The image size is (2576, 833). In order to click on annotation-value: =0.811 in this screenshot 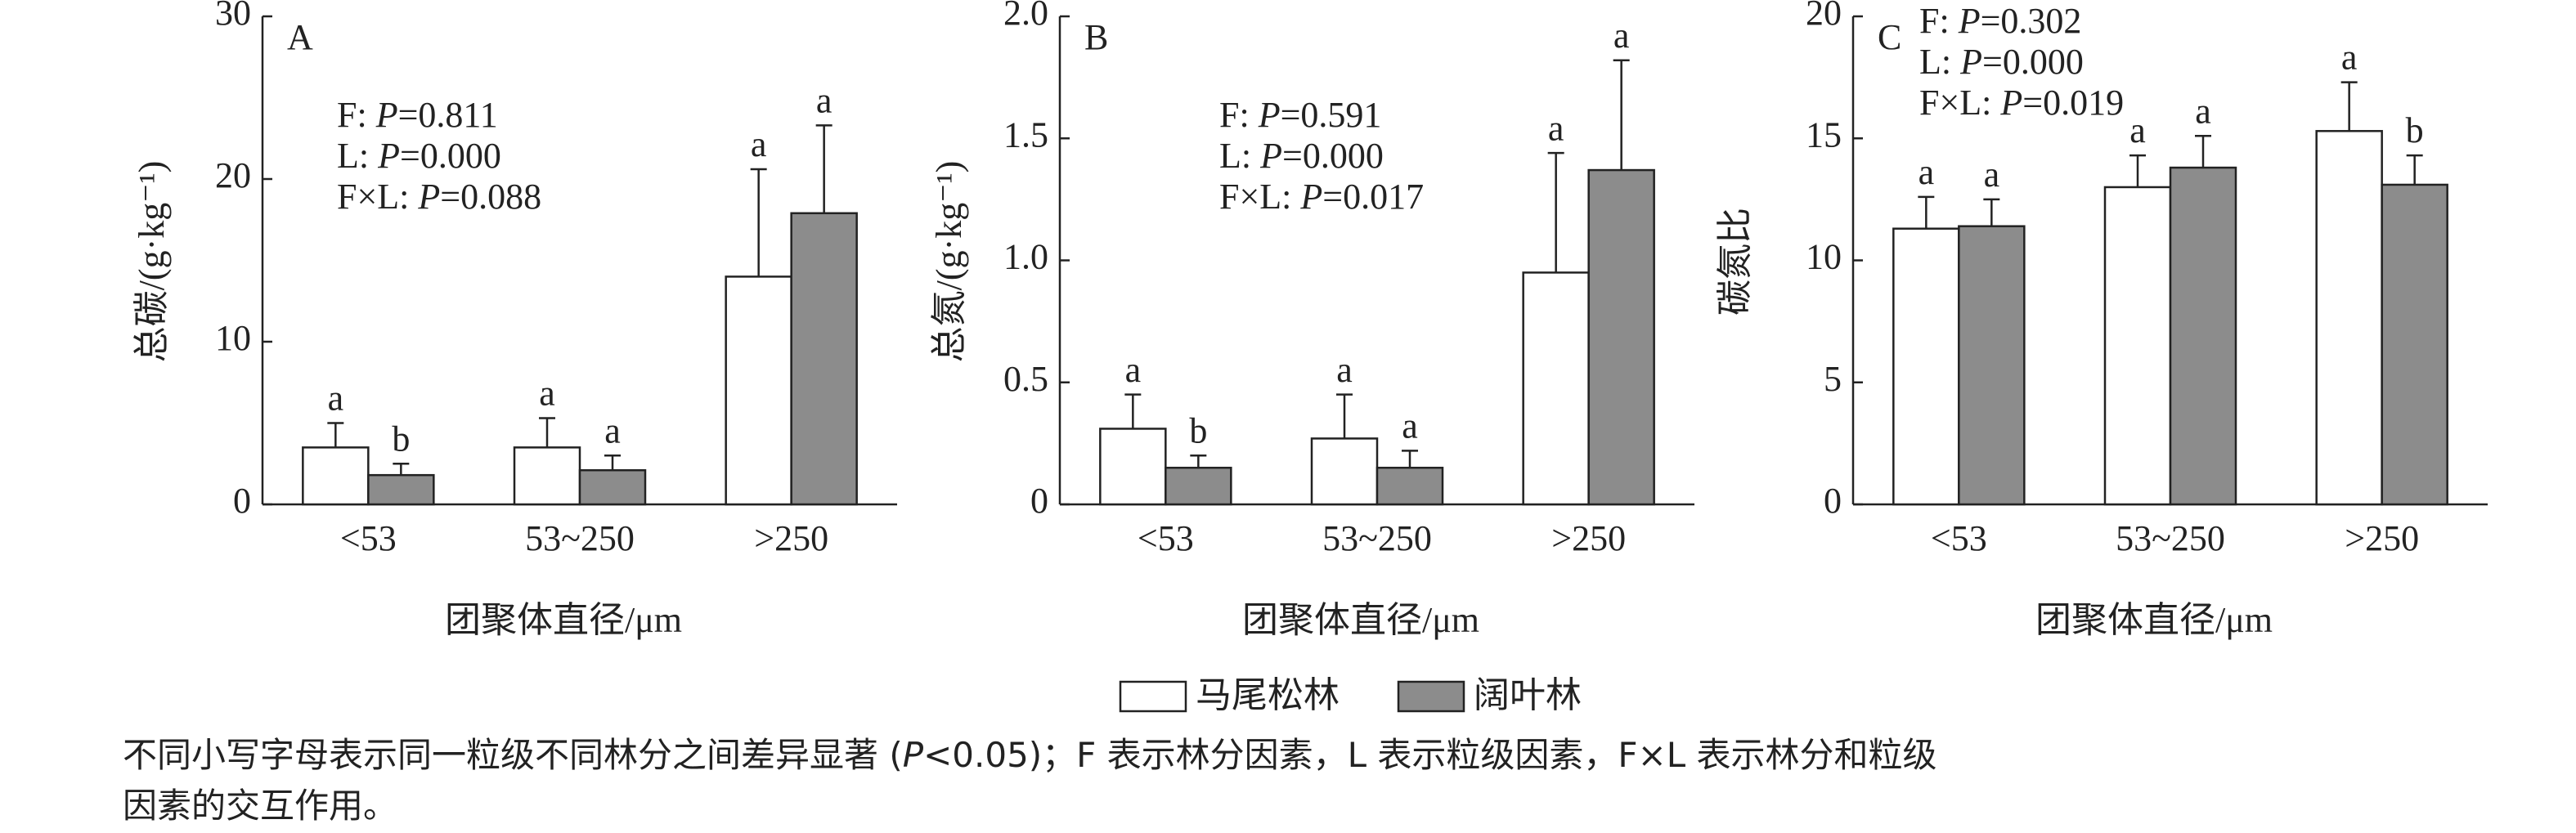, I will do `click(448, 115)`.